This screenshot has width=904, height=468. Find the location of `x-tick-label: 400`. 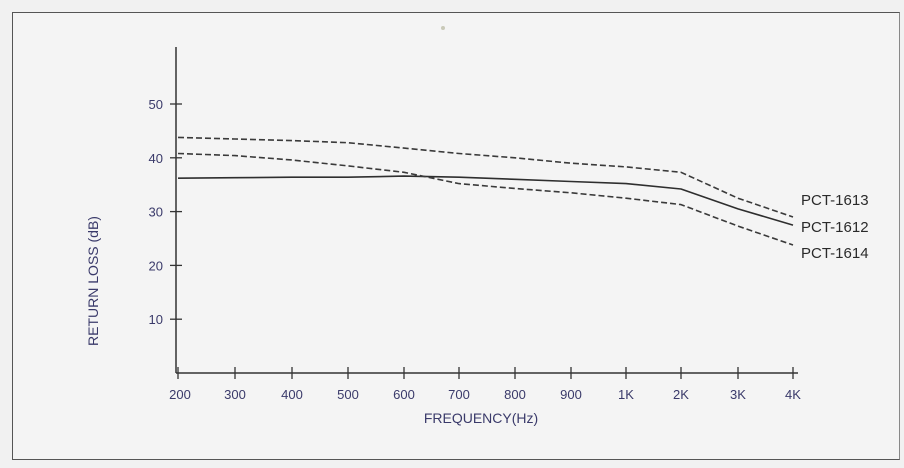

x-tick-label: 400 is located at coordinates (292, 394).